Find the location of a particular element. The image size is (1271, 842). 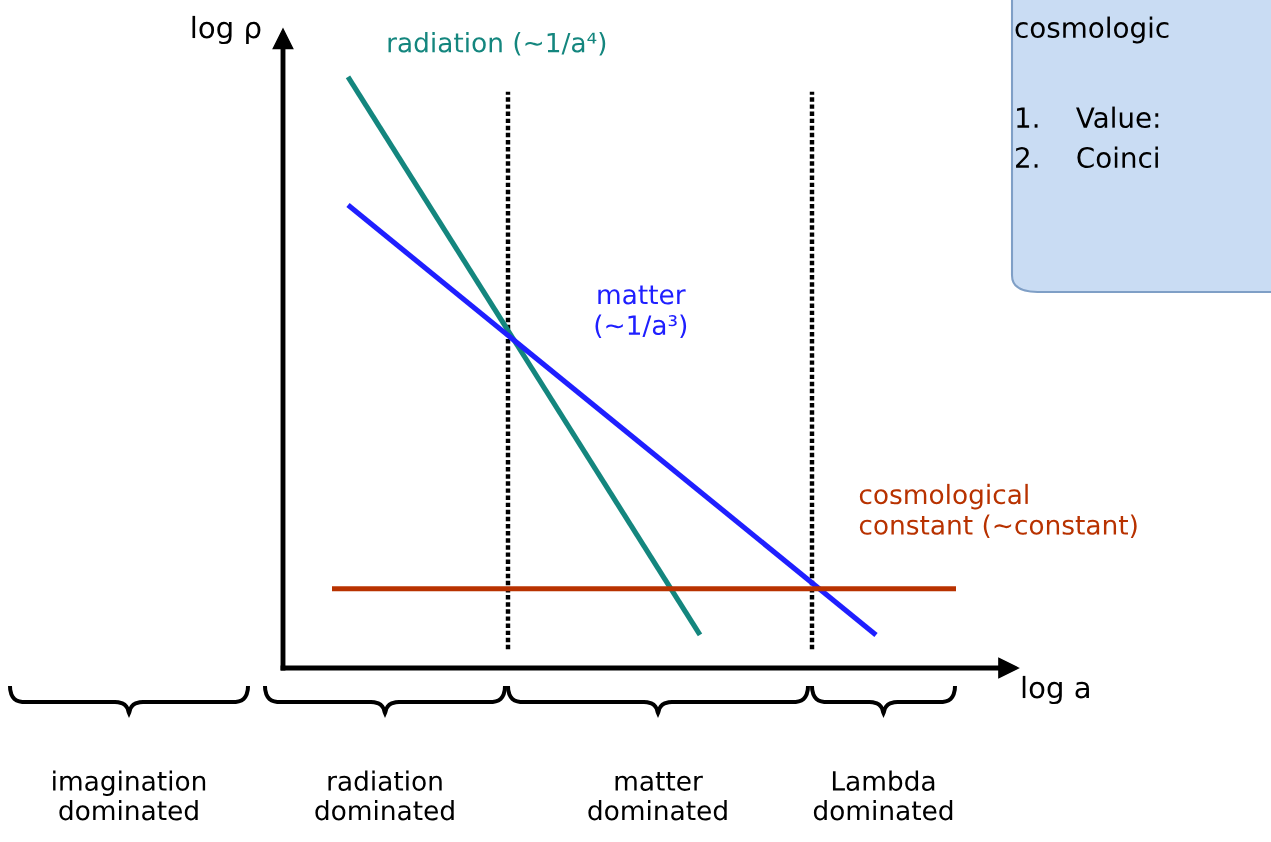

text: cosmologic is located at coordinates (1092, 30).